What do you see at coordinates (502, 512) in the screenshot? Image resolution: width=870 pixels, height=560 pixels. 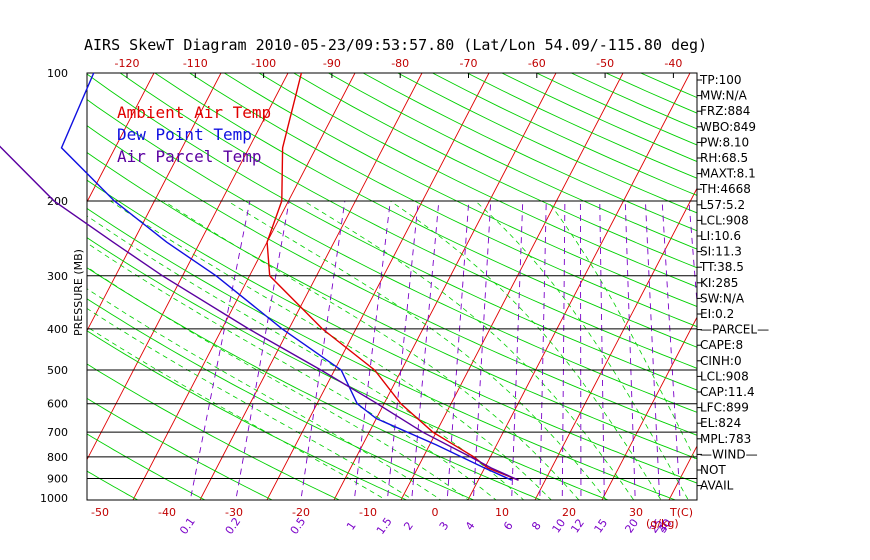 I see `bottom-temp-tick-label: 10` at bounding box center [502, 512].